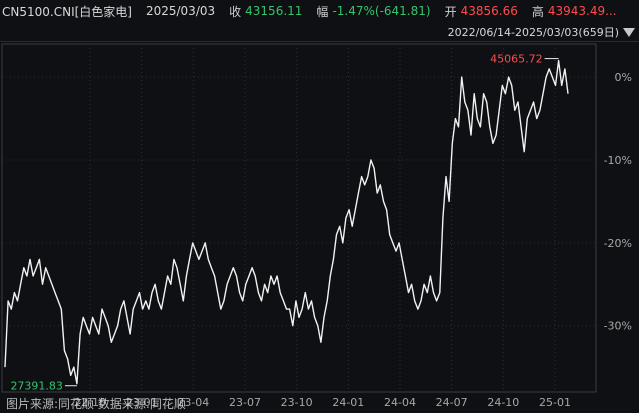  Describe the element at coordinates (516, 59) in the screenshot. I see `max-value-label: 45065.72` at that location.